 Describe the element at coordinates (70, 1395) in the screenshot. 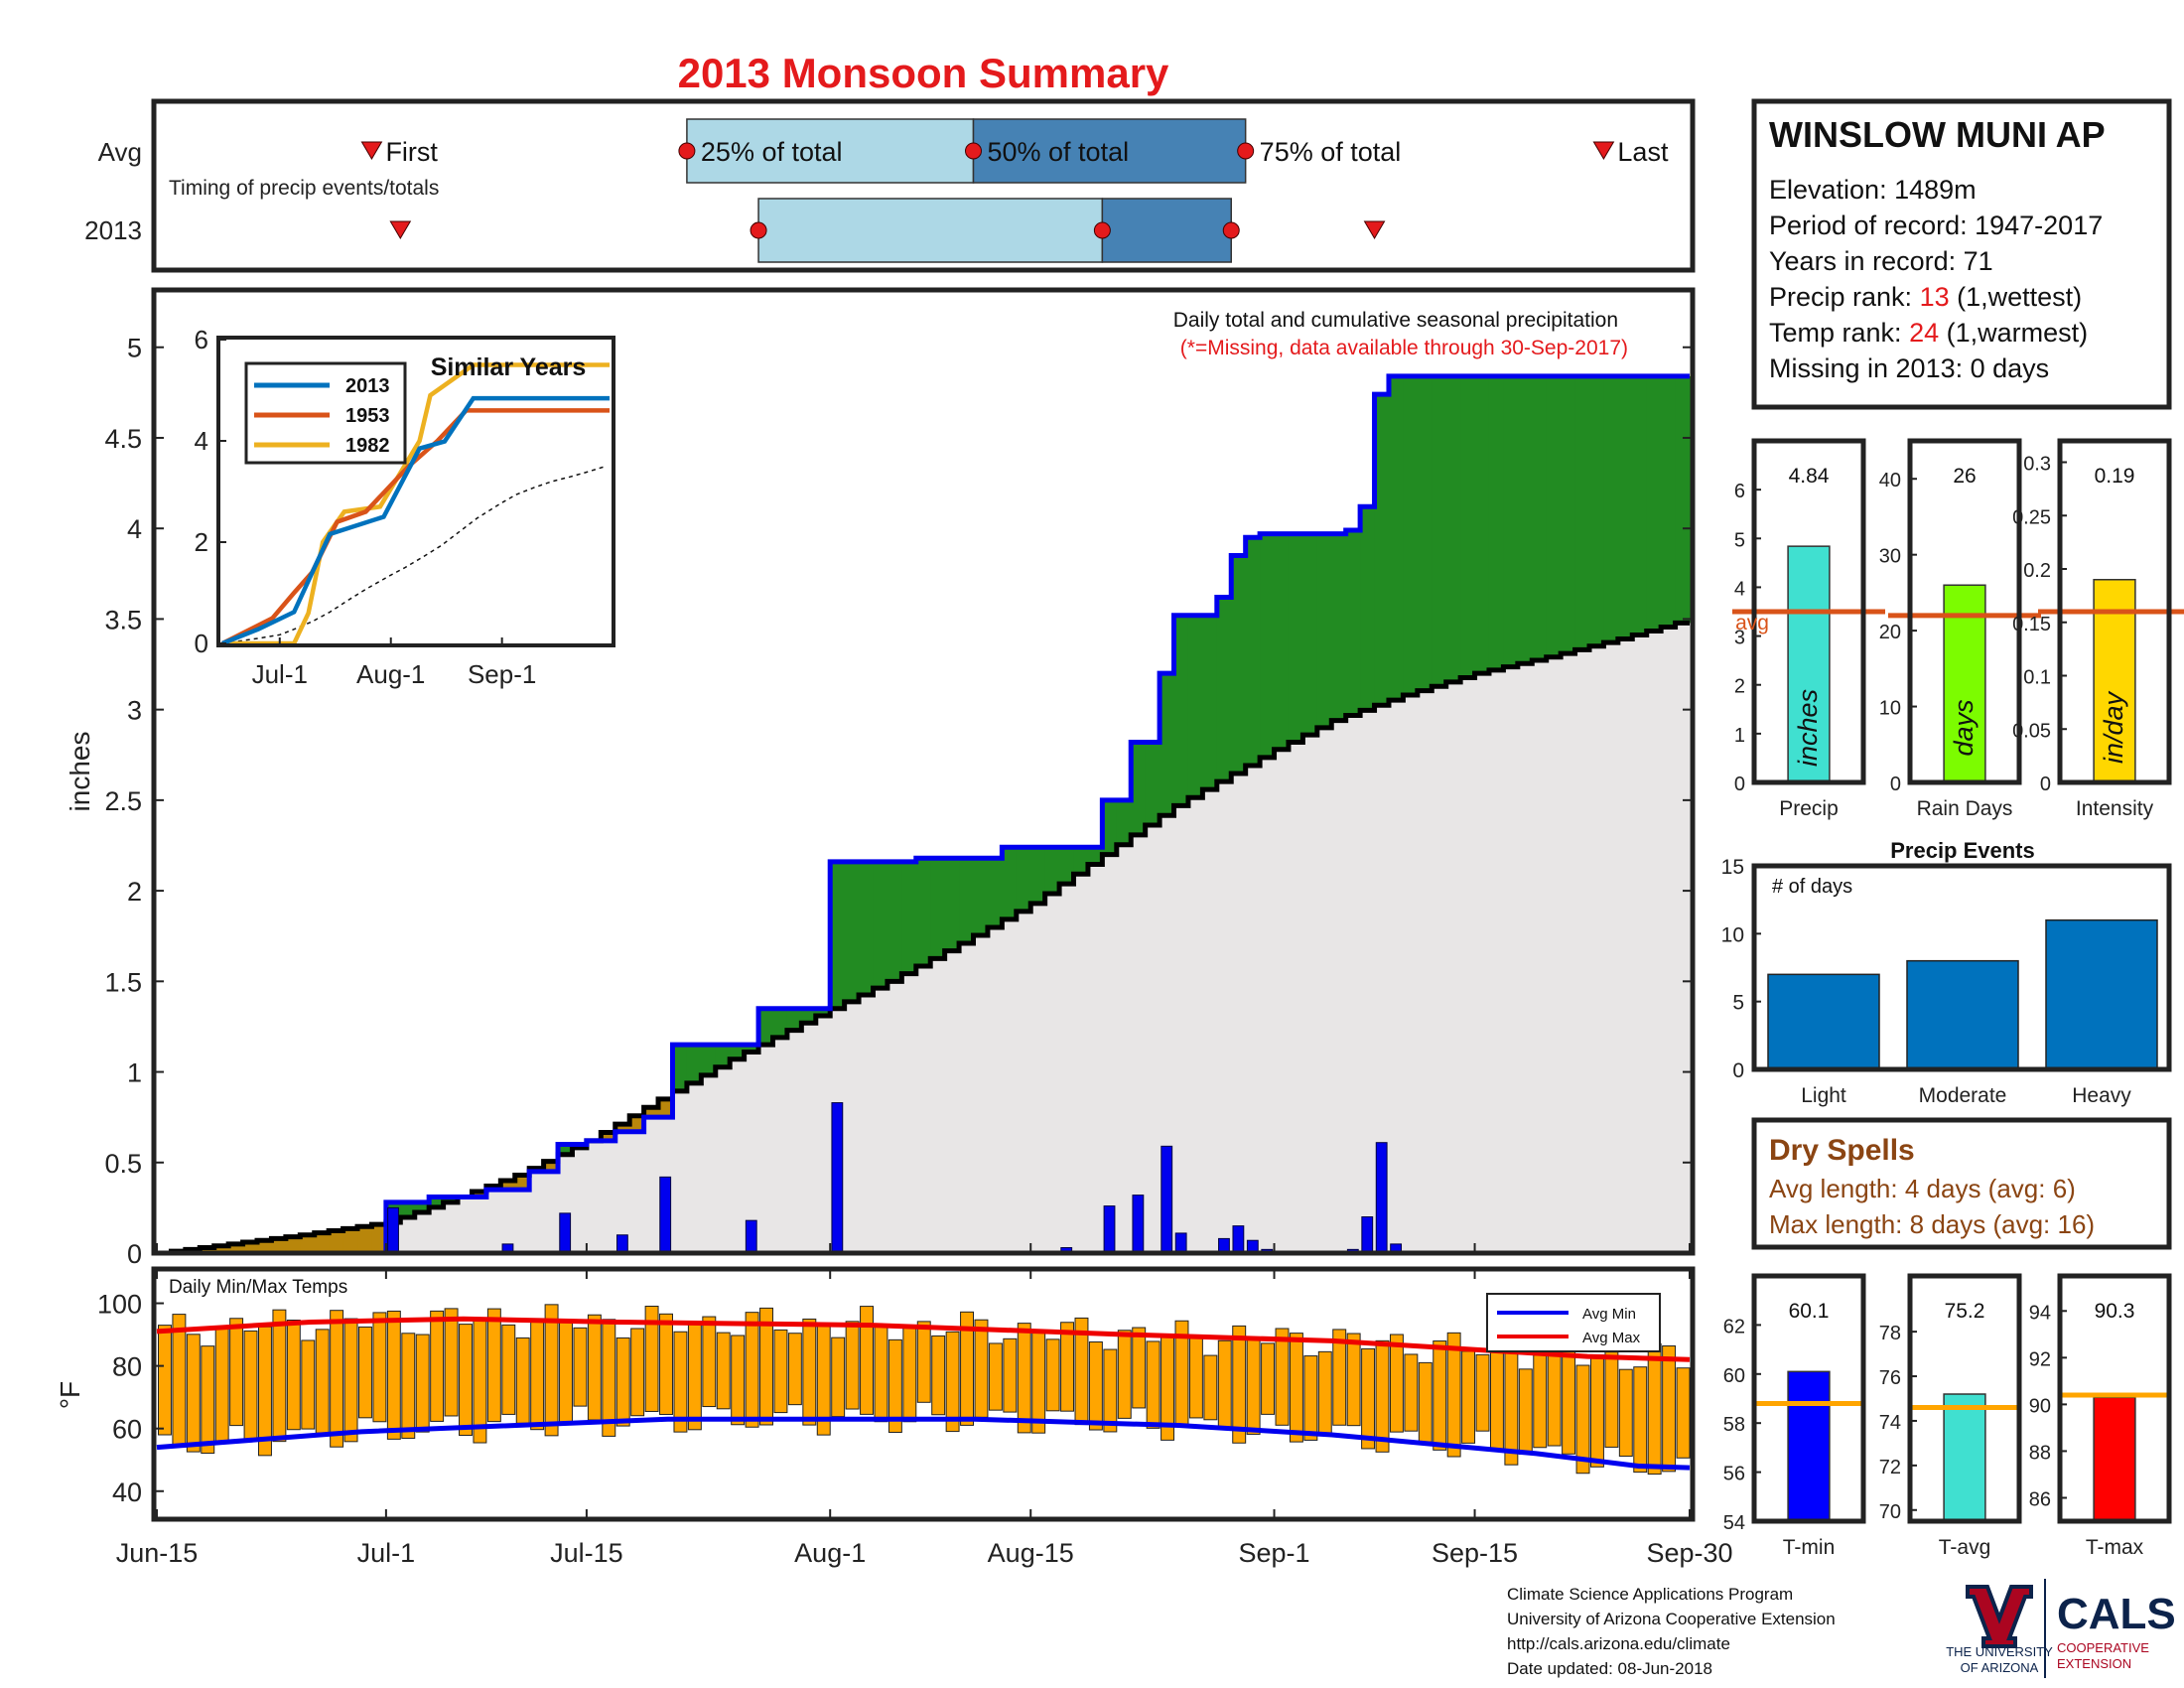

I see `temp-ylabel: °F` at that location.